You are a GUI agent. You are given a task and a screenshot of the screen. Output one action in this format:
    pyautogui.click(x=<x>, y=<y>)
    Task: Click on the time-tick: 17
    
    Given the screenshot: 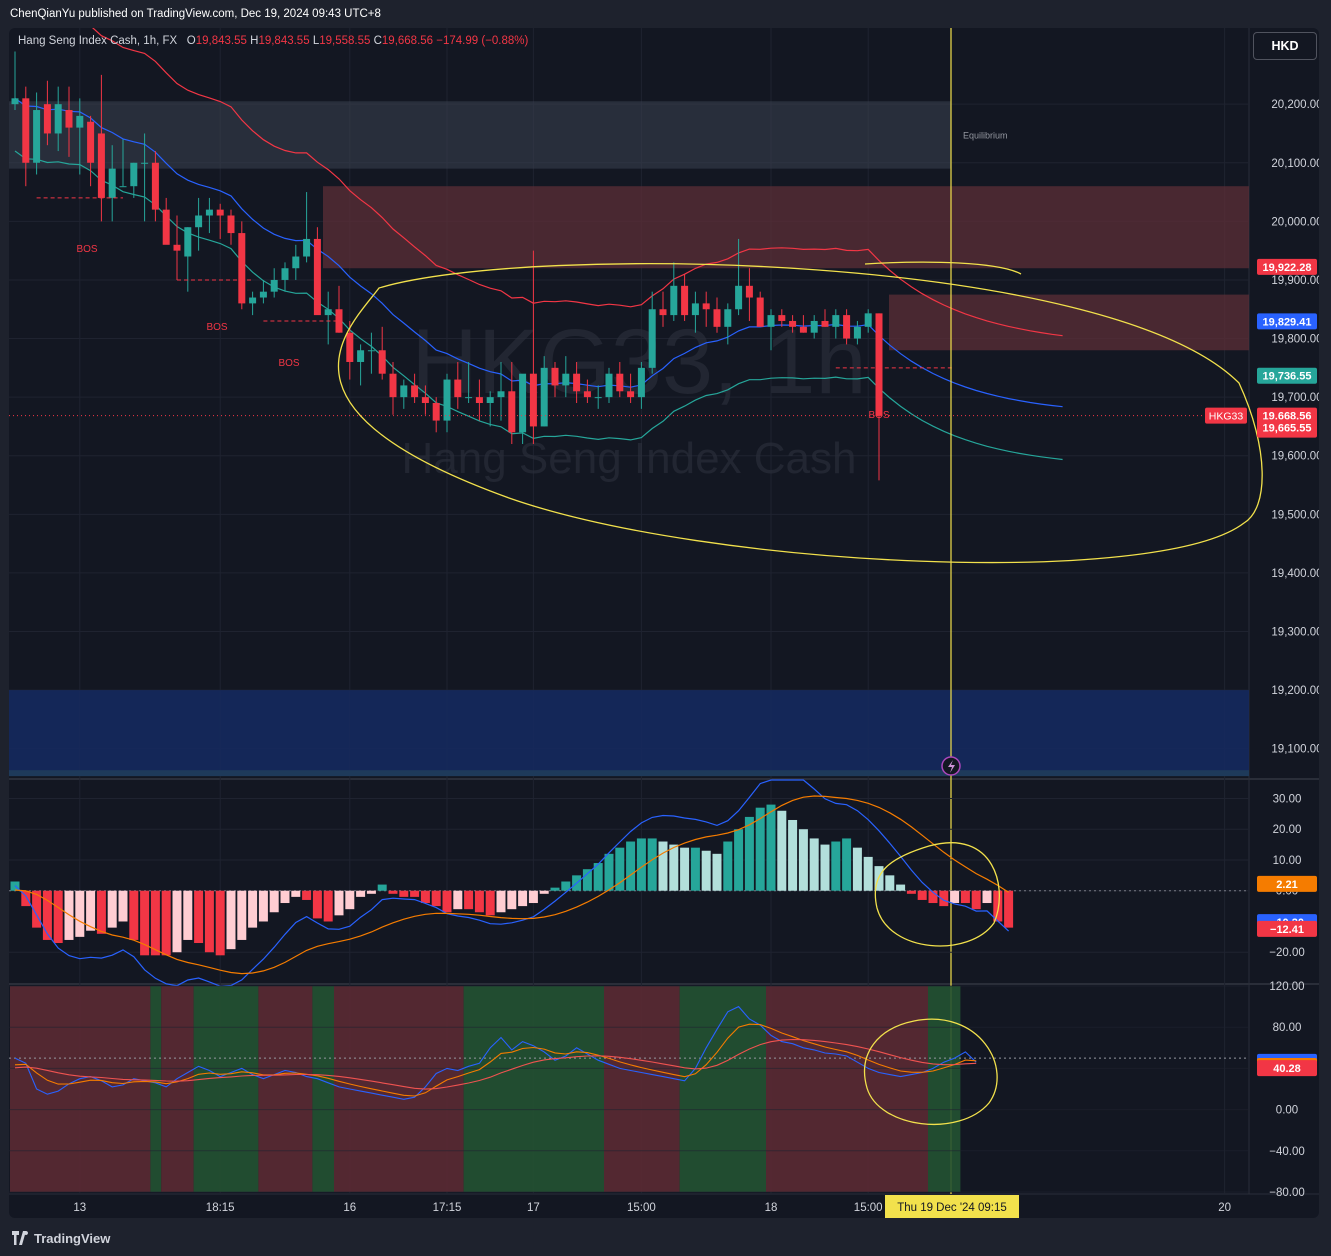 What is the action you would take?
    pyautogui.click(x=533, y=1208)
    